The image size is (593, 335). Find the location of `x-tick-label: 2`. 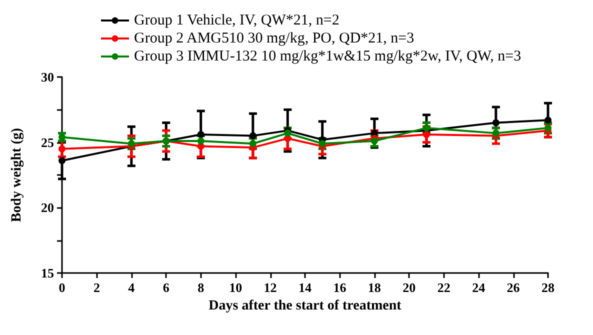

x-tick-label: 2 is located at coordinates (96, 287).